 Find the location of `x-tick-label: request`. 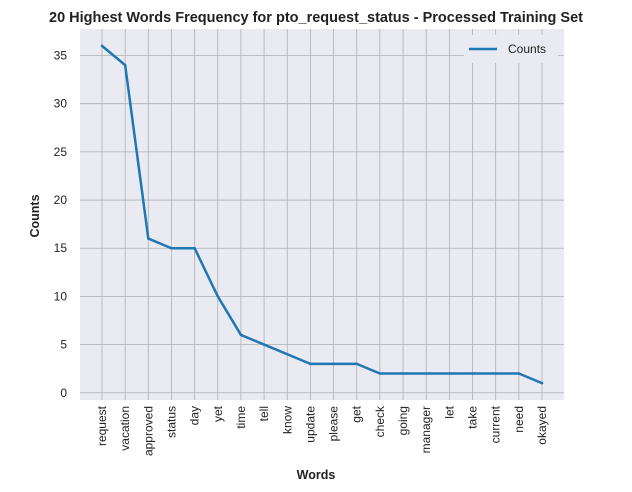

x-tick-label: request is located at coordinates (102, 425).